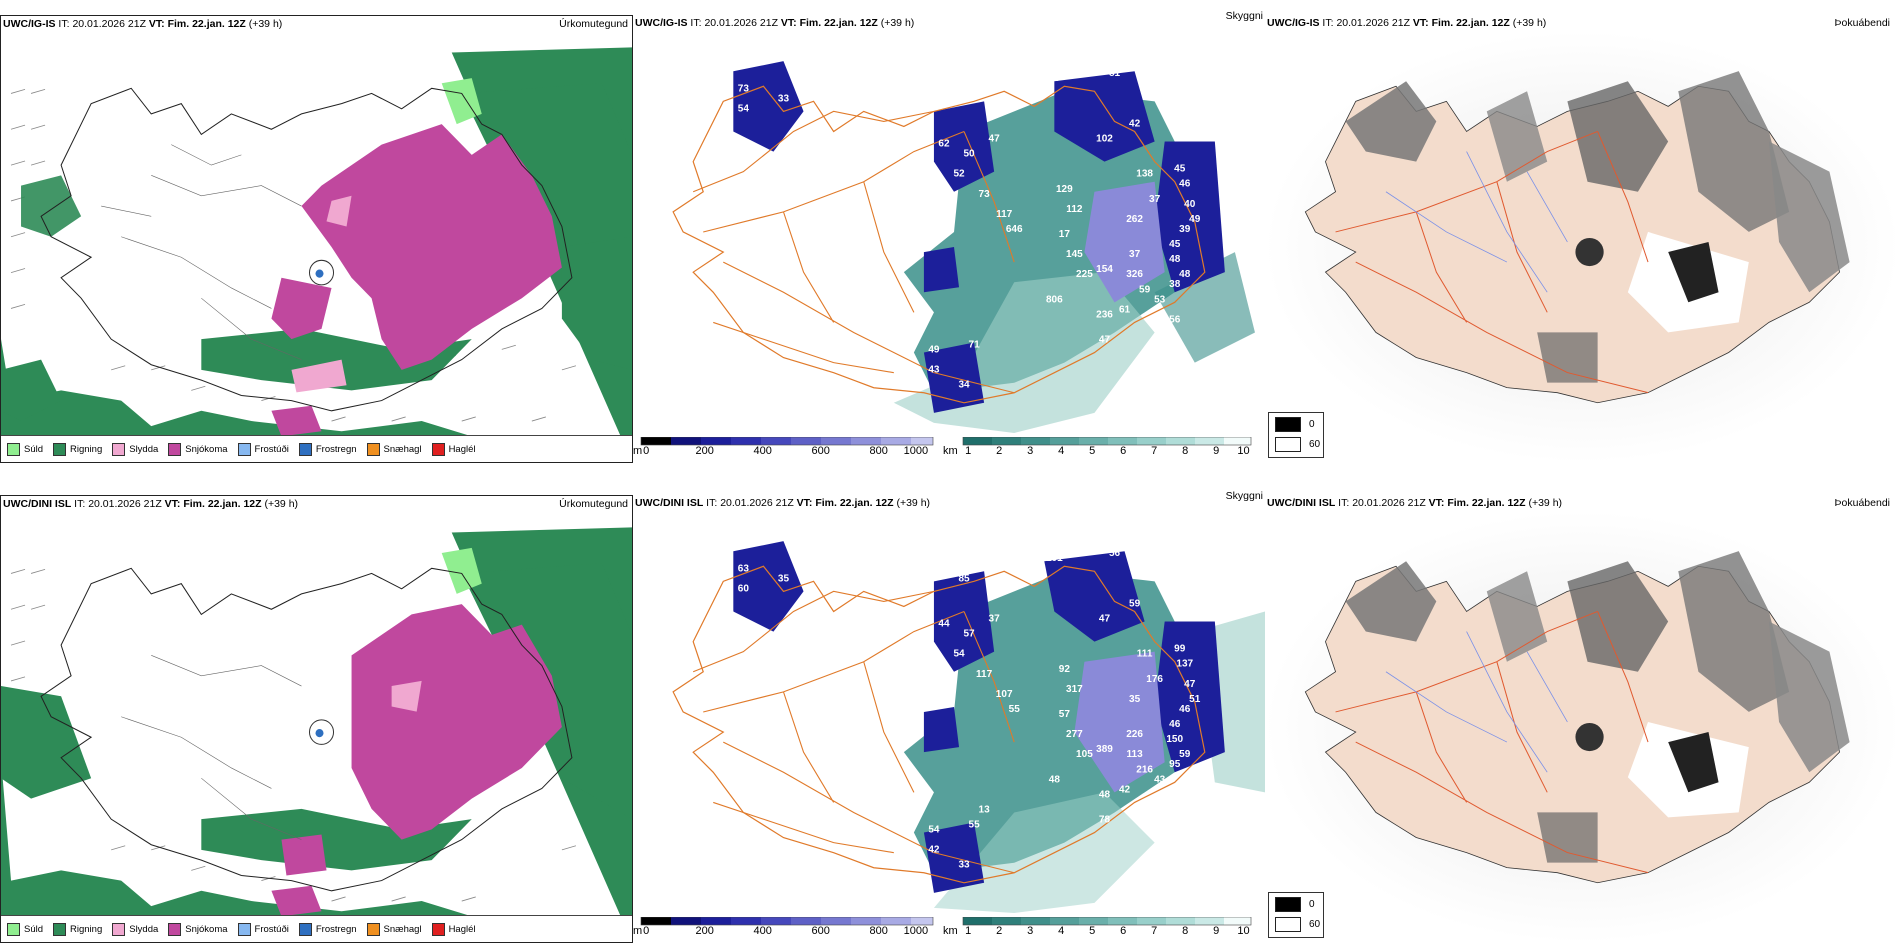 The width and height of the screenshot is (1900, 950). What do you see at coordinates (984, 674) in the screenshot?
I see `cloudbase-value-label: 117` at bounding box center [984, 674].